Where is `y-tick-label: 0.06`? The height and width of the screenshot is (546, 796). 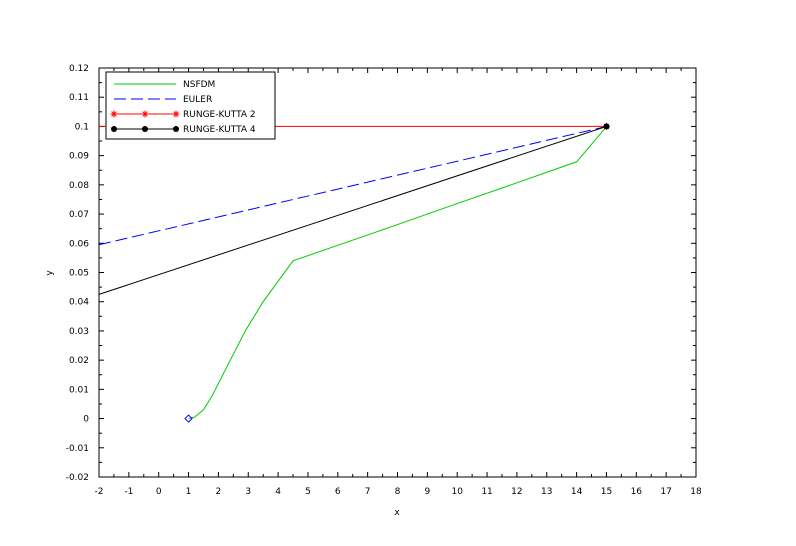
y-tick-label: 0.06 is located at coordinates (79, 244).